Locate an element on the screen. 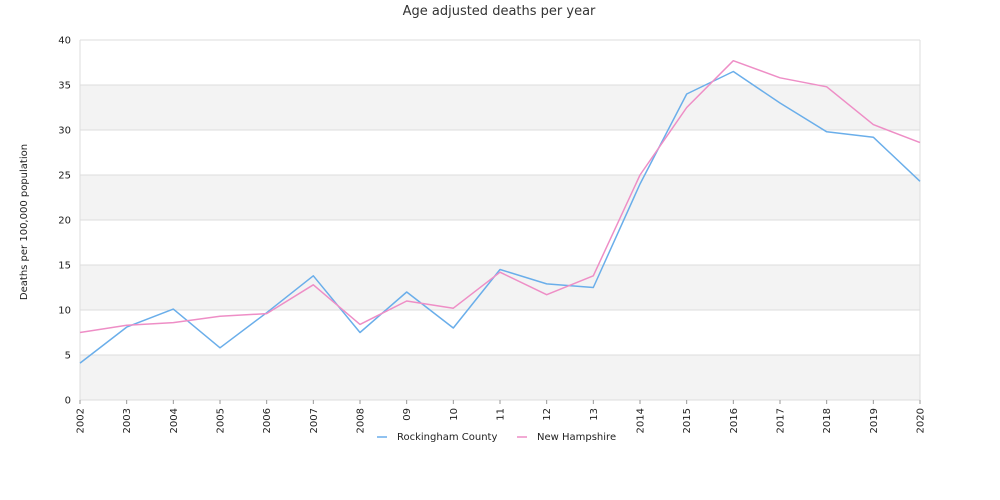 The height and width of the screenshot is (500, 1000). x-tick-label: 13 is located at coordinates (594, 414).